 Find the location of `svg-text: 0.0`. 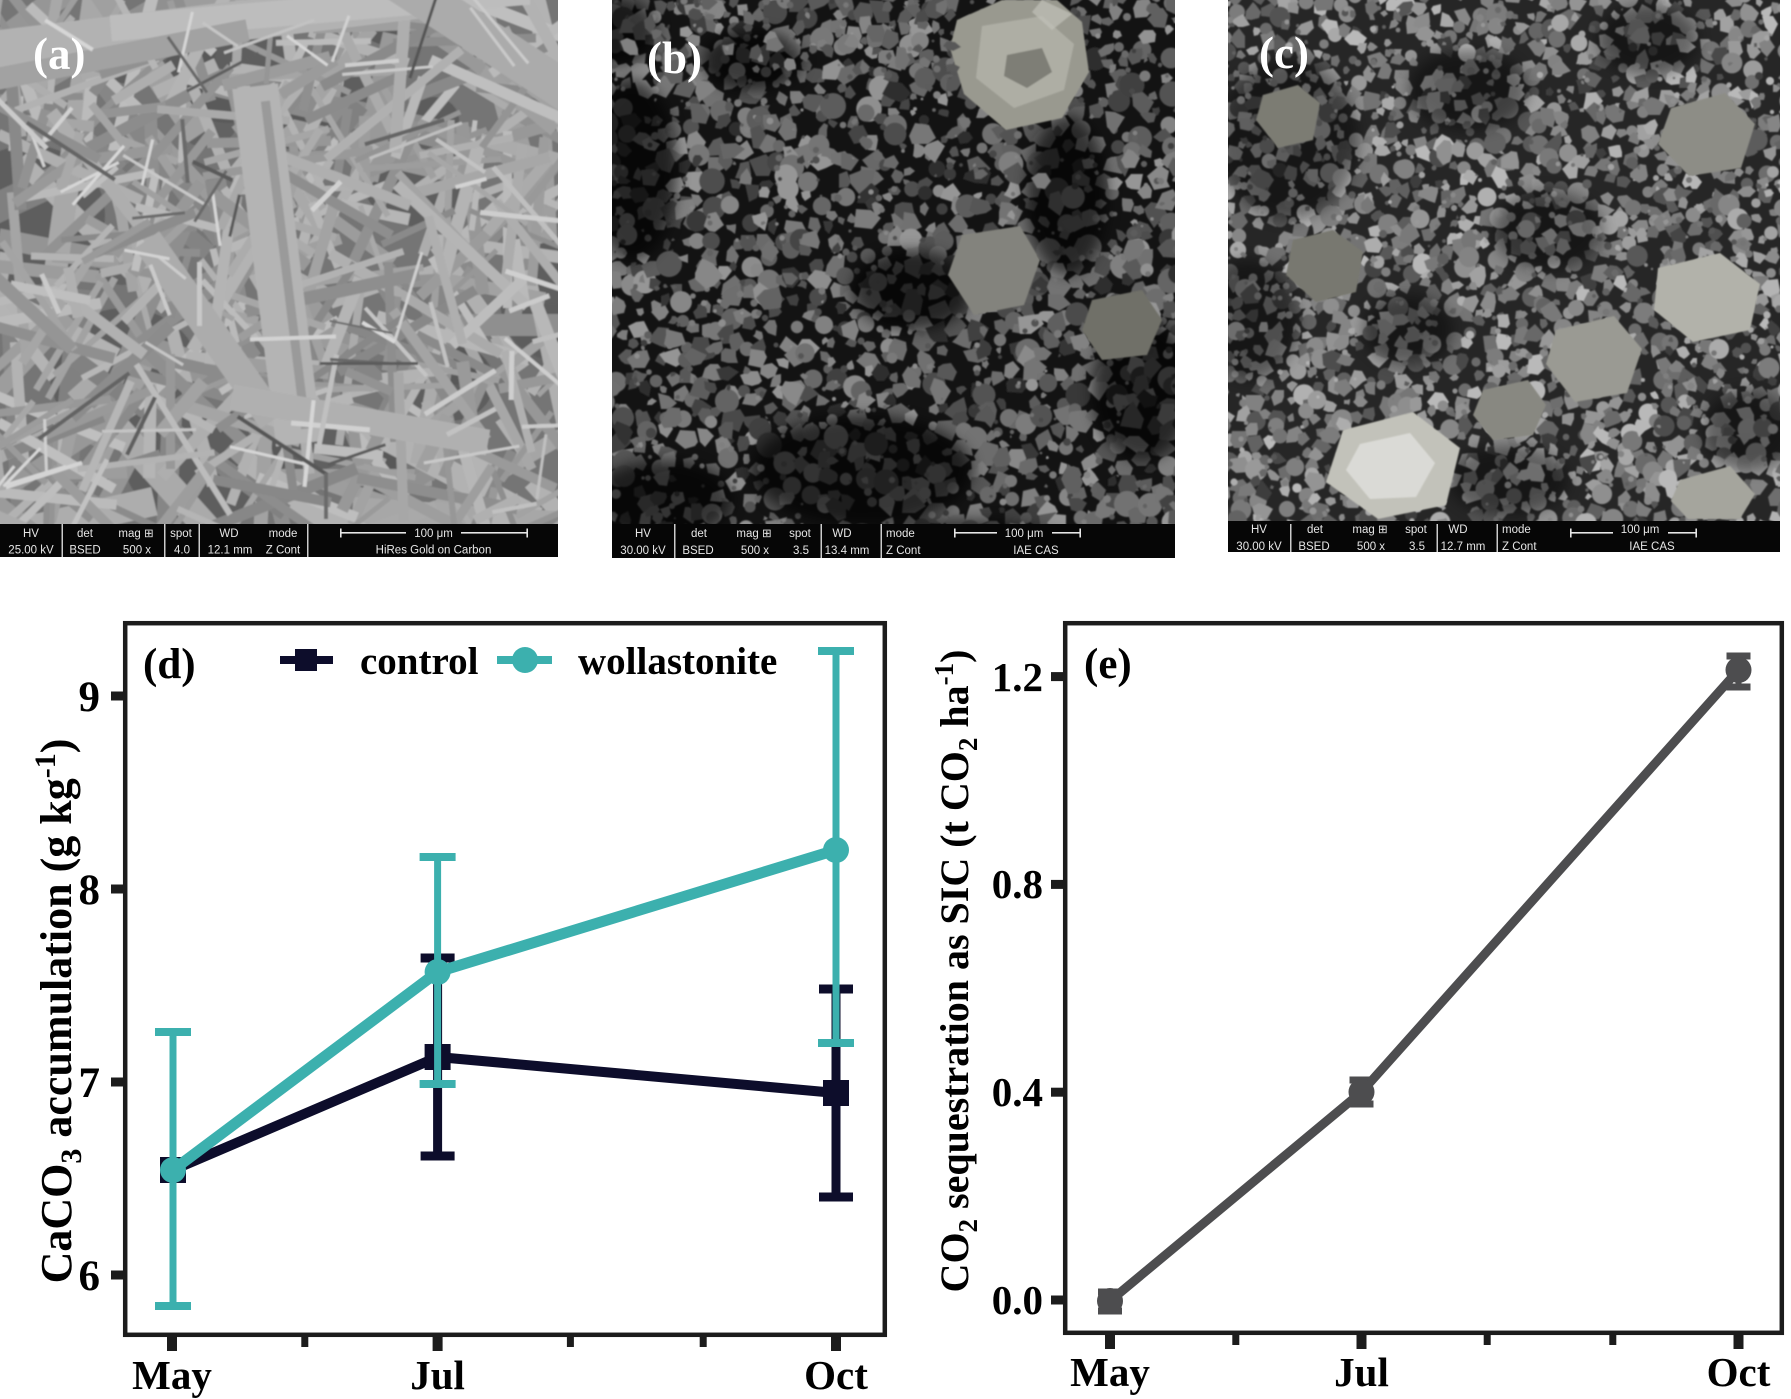

svg-text: 0.0 is located at coordinates (1017, 1300).